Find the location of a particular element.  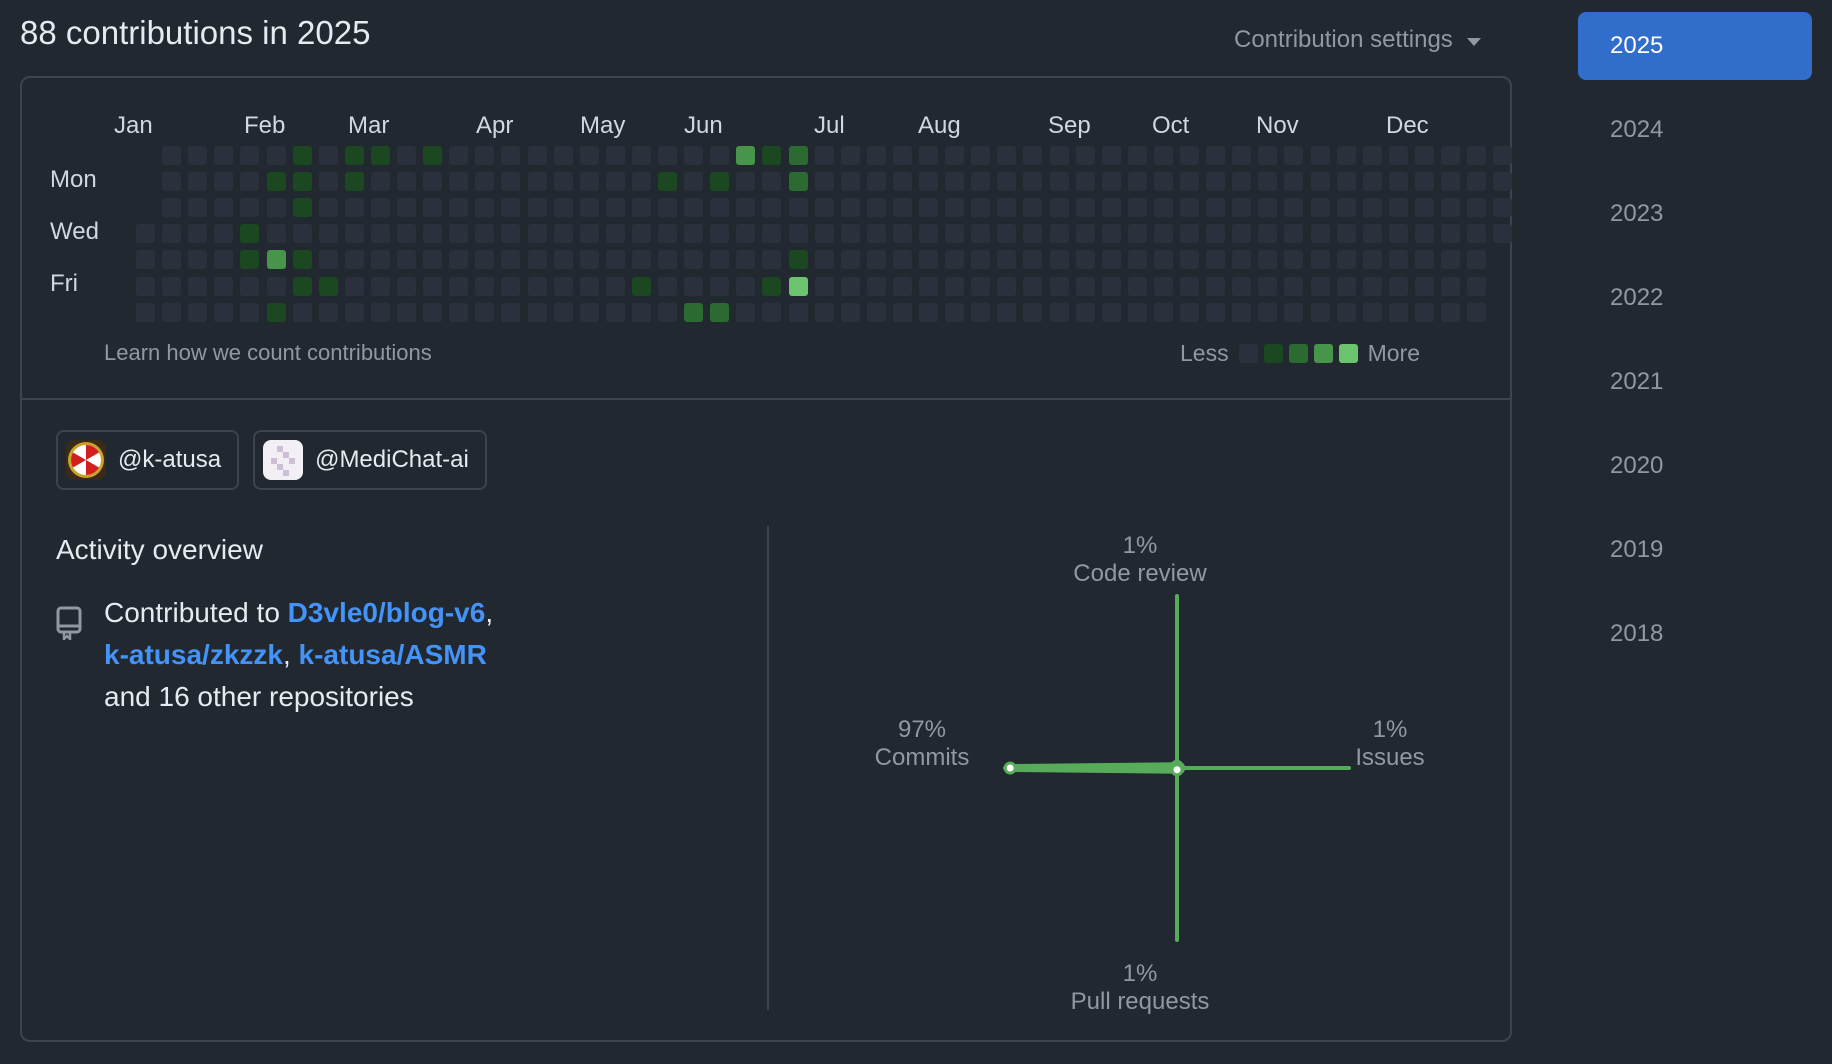

repo-link: D3vle0/blog-v6 is located at coordinates (386, 612).